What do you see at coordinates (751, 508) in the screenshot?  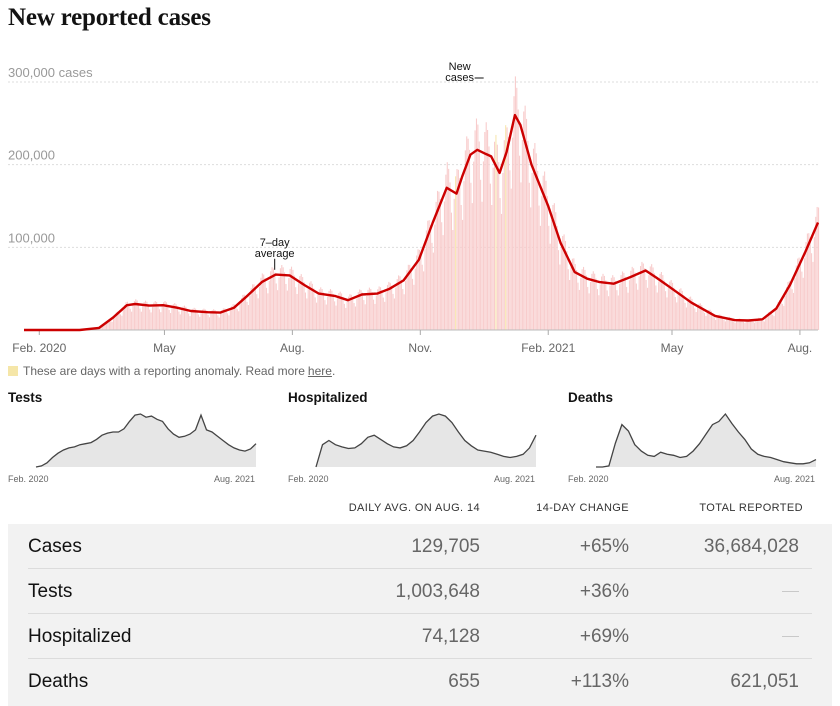 I see `header-total-reported: TOTAL REPORTED` at bounding box center [751, 508].